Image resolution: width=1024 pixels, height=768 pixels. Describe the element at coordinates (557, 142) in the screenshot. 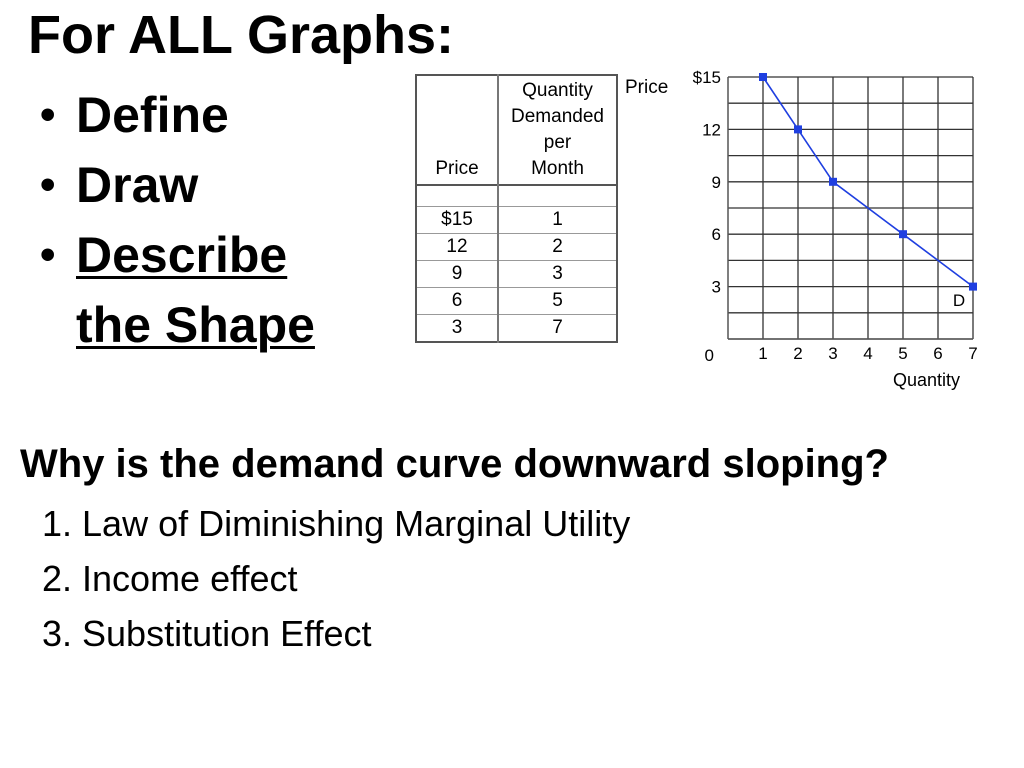

I see `table-header-quantity-line: per` at that location.